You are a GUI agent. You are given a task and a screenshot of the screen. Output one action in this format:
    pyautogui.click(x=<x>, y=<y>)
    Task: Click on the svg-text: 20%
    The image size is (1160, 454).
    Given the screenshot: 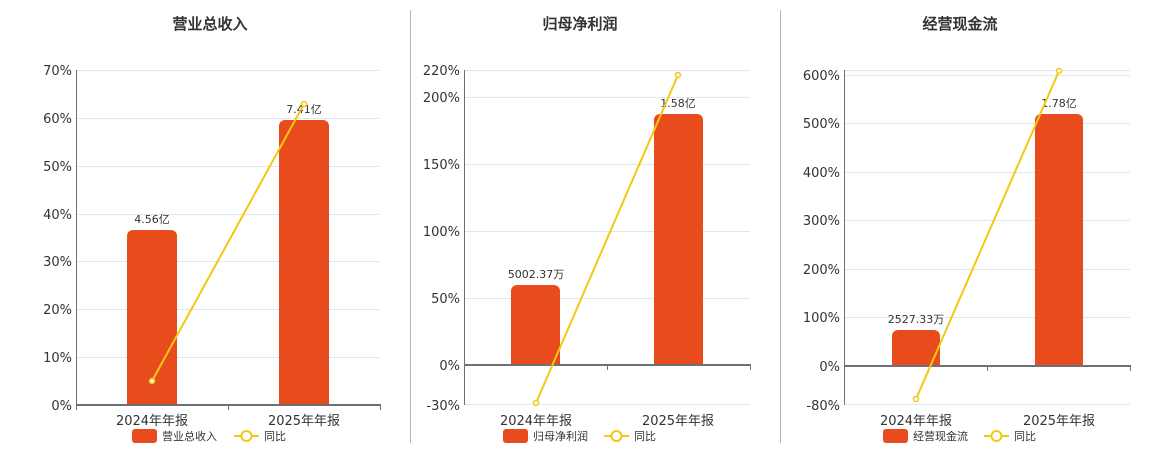 What is the action you would take?
    pyautogui.click(x=57, y=310)
    